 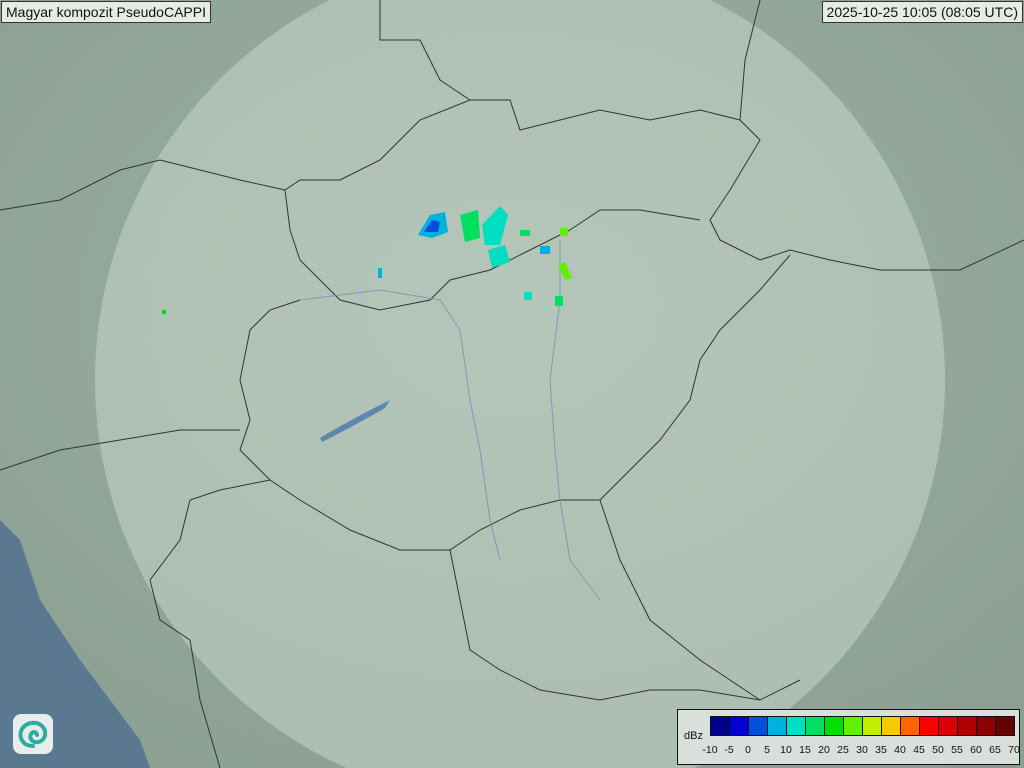 What do you see at coordinates (710, 750) in the screenshot?
I see `legend-tick-label: -10` at bounding box center [710, 750].